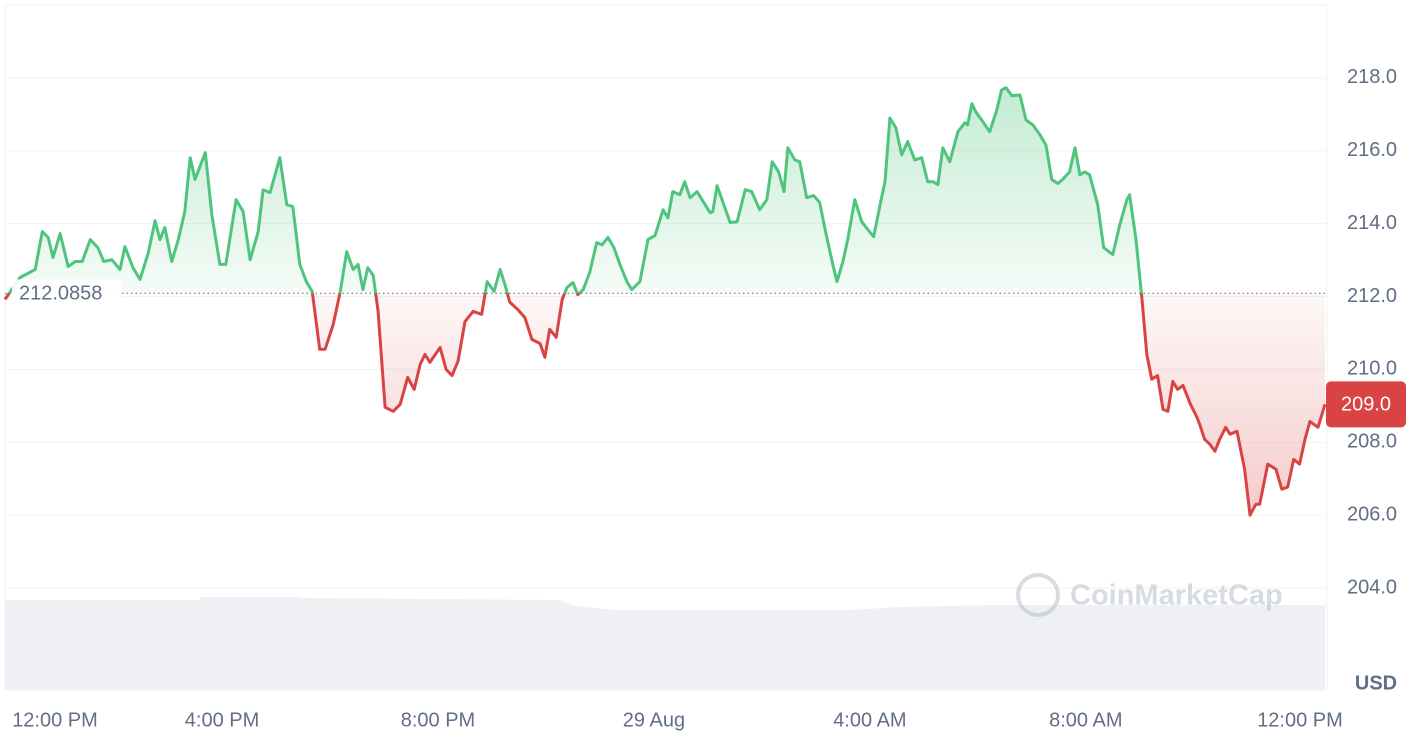  What do you see at coordinates (438, 720) in the screenshot?
I see `x-tick-label: 8:00 PM` at bounding box center [438, 720].